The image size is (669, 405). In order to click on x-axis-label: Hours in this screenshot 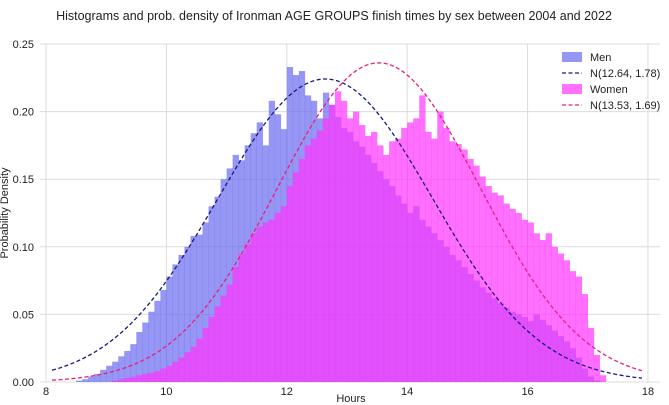, I will do `click(351, 399)`.